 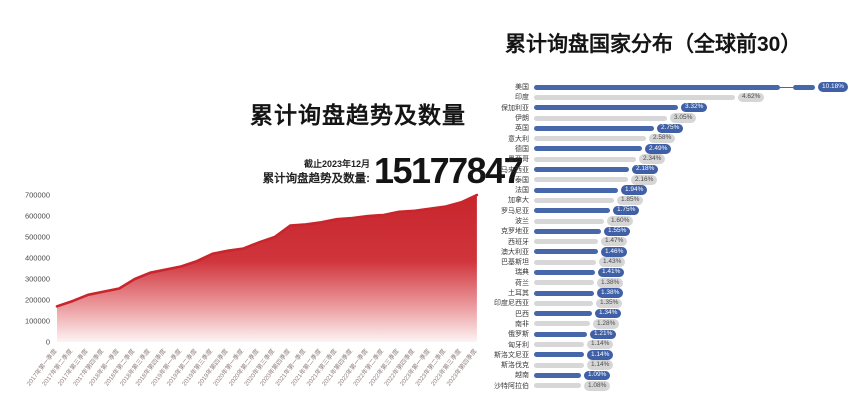 I want to click on bar-row: 克罗地亚 1.55%, so click(x=664, y=231).